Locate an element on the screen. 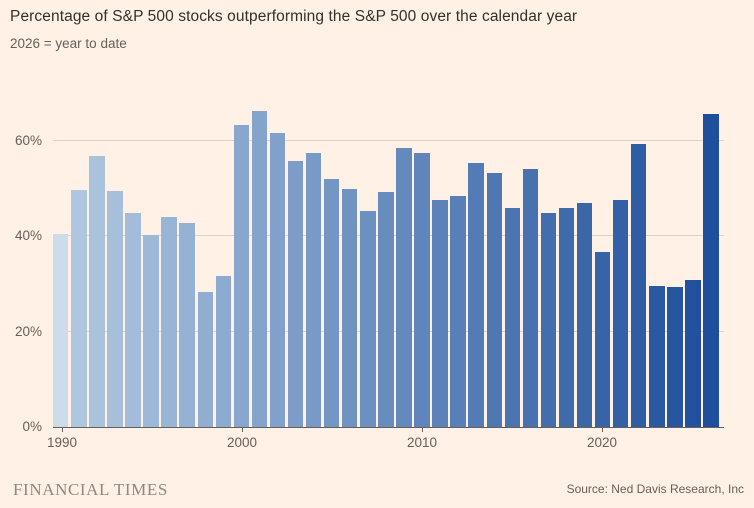  bar-2015 is located at coordinates (512, 317).